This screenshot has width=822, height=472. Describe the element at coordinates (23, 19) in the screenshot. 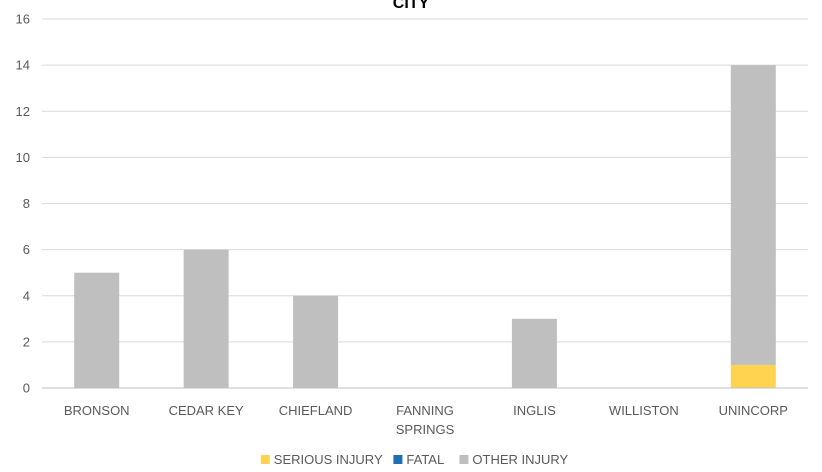

I see `y-tick-label: 16` at that location.